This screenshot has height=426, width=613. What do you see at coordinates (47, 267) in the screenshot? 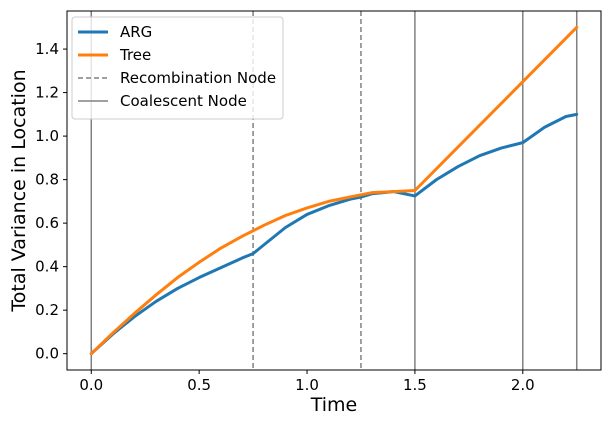
I see `y-tick-label: 0.4` at bounding box center [47, 267].